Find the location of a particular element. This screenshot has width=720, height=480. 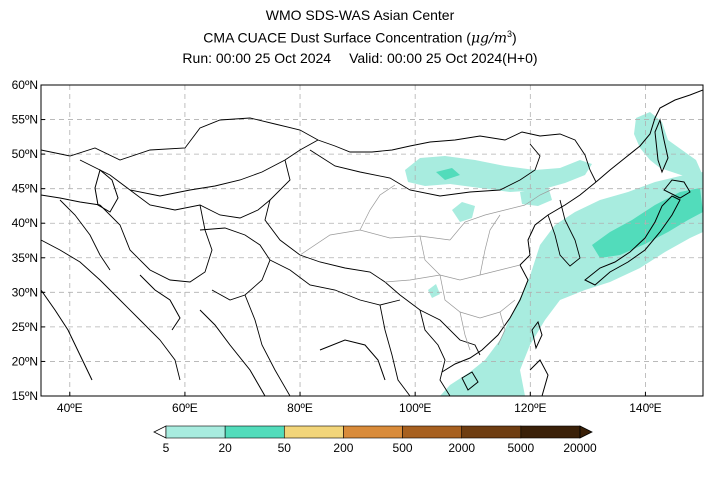

latitude-label: 30ºN is located at coordinates (25, 292).